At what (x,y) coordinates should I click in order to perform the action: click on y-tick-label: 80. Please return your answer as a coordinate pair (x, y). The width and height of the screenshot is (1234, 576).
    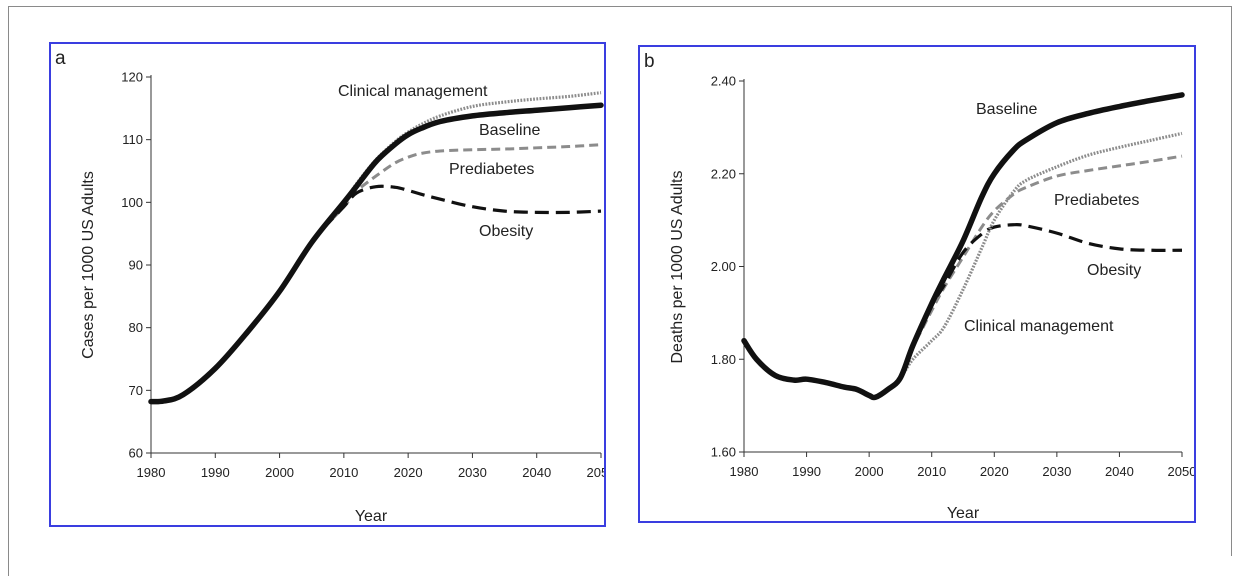
    Looking at the image, I should click on (136, 327).